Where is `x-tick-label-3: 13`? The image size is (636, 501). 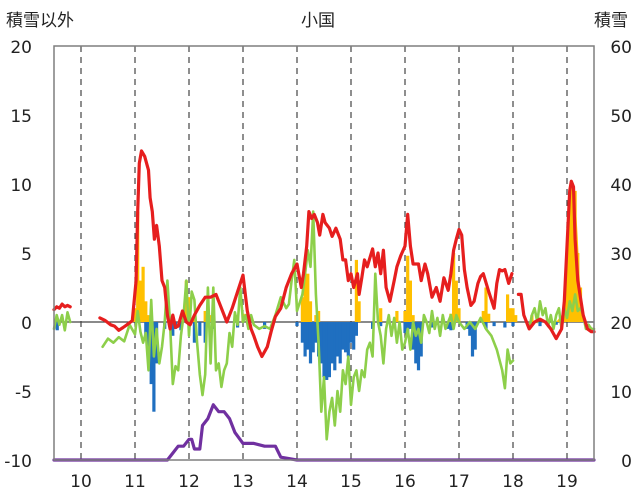
x-tick-label-3: 13 is located at coordinates (243, 482).